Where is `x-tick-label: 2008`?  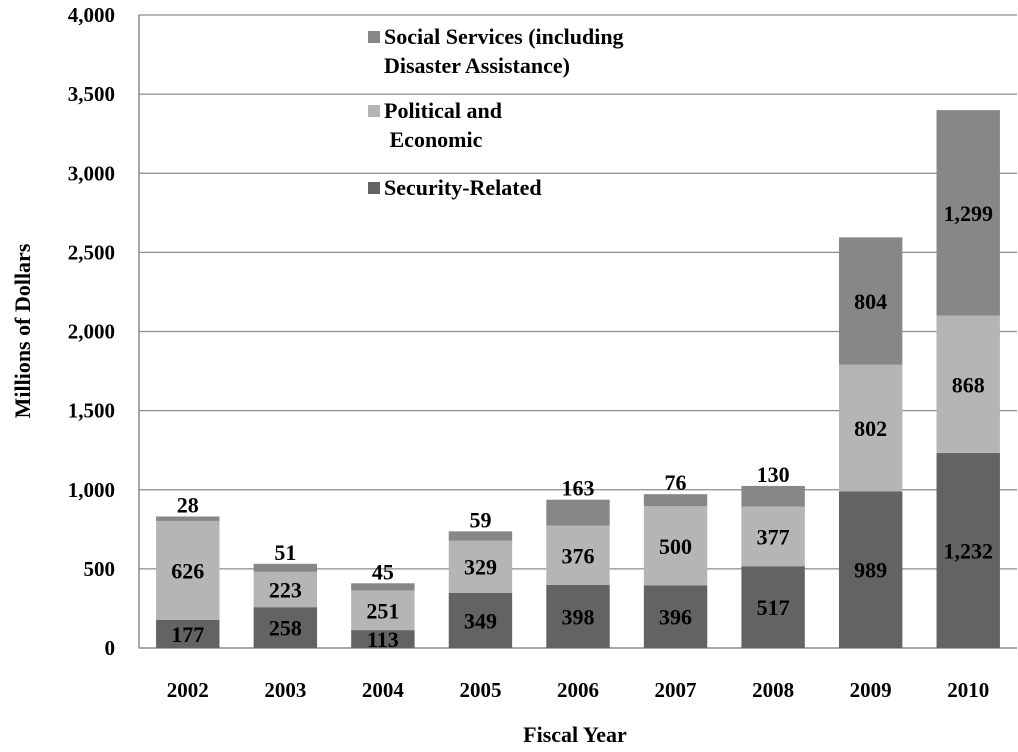
x-tick-label: 2008 is located at coordinates (773, 690).